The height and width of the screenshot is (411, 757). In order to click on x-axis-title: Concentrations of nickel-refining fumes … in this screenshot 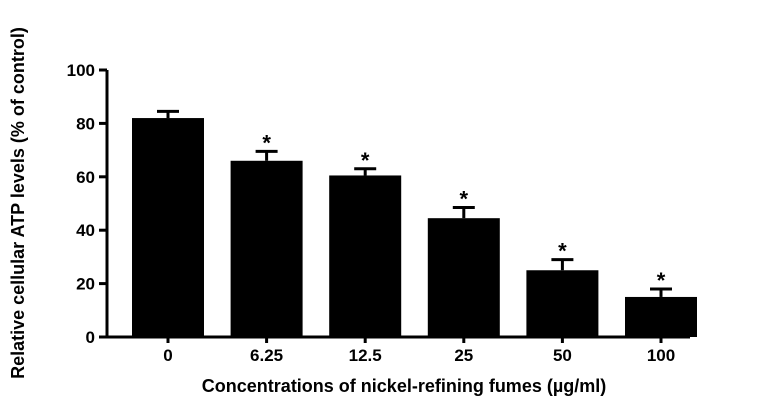, I will do `click(404, 386)`.